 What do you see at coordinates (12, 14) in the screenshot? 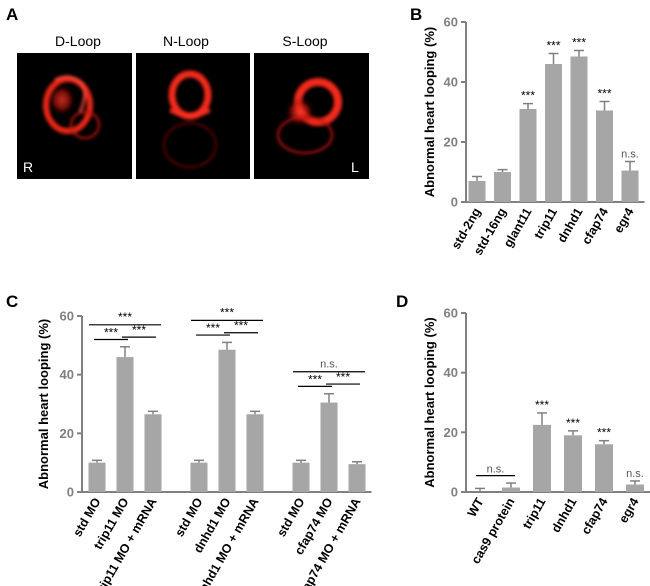
I see `panel-a-label: A` at bounding box center [12, 14].